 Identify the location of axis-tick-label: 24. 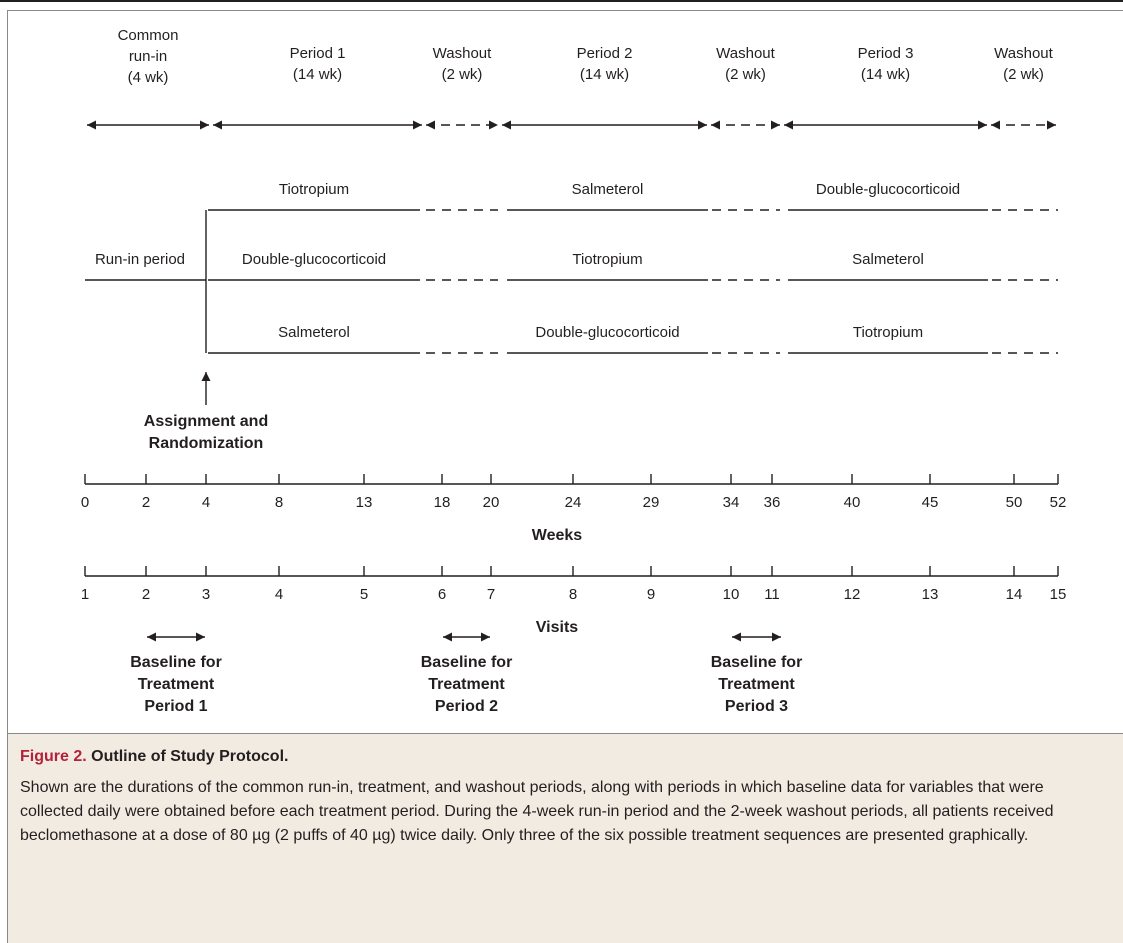
(573, 502).